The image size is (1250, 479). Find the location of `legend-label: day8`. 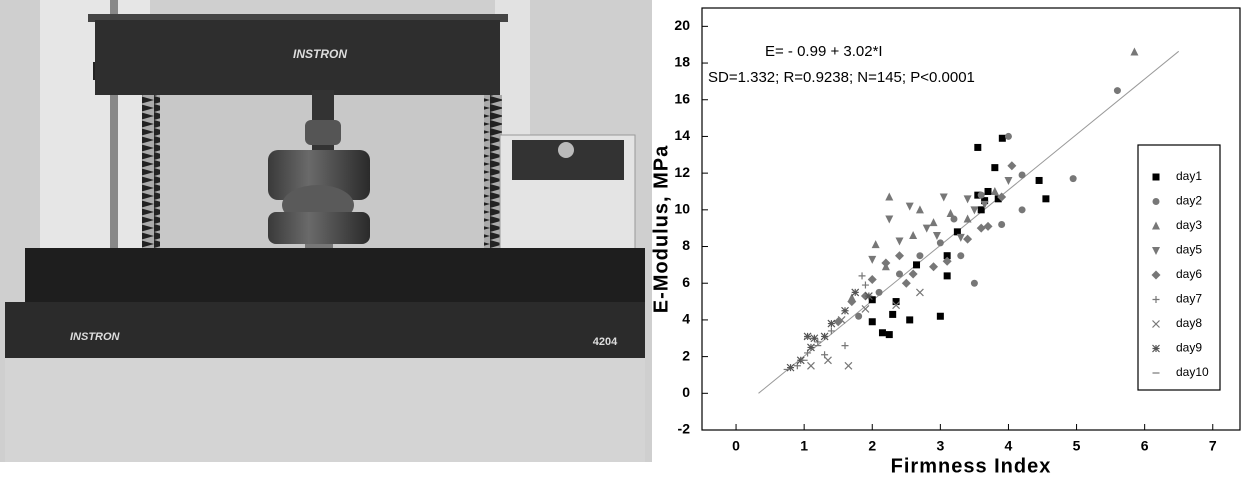

legend-label: day8 is located at coordinates (1189, 323).